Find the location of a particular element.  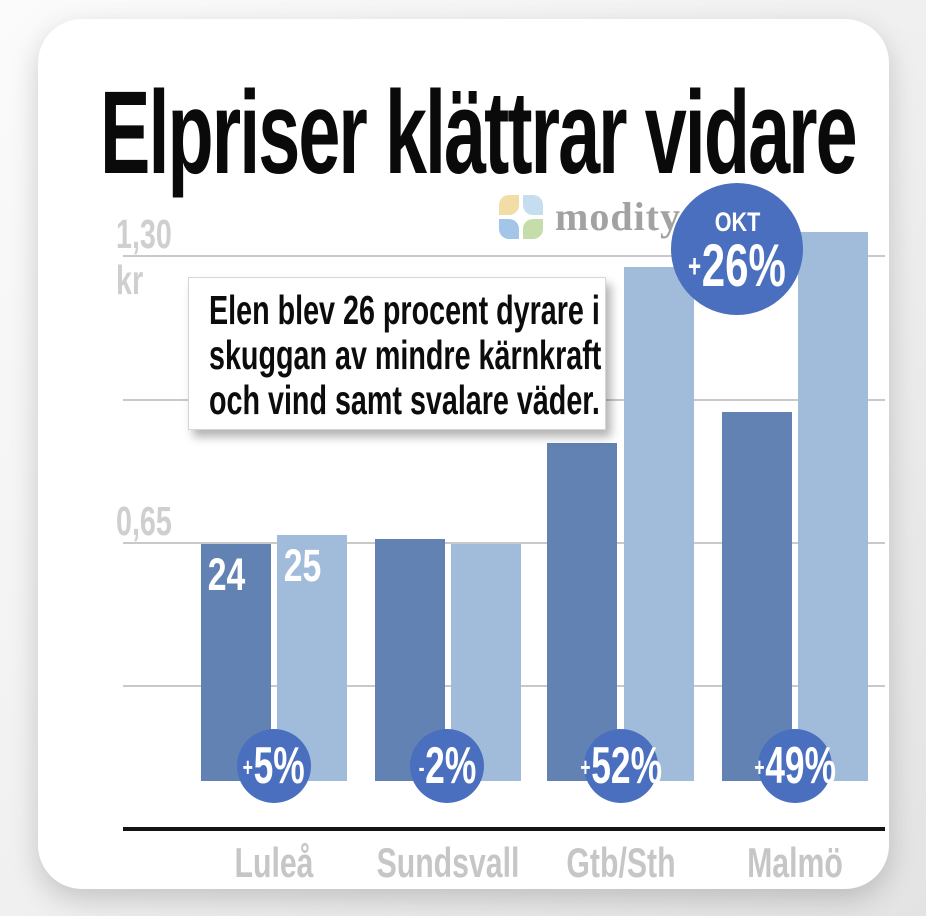

x-axis-label-lulea: Luleå is located at coordinates (274, 862).